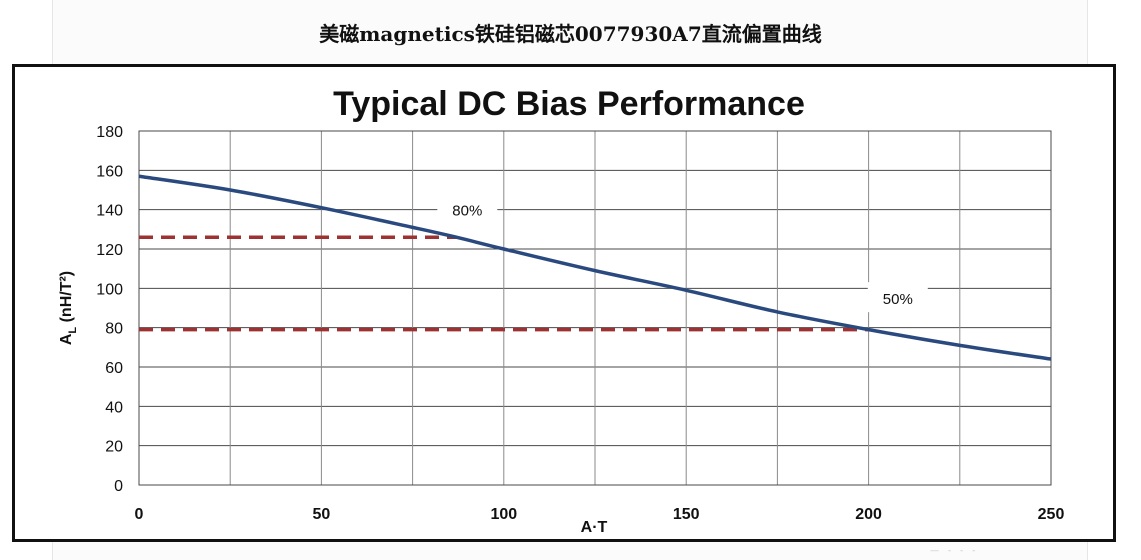 The image size is (1141, 560). I want to click on y-tick-label: 180, so click(109, 132).